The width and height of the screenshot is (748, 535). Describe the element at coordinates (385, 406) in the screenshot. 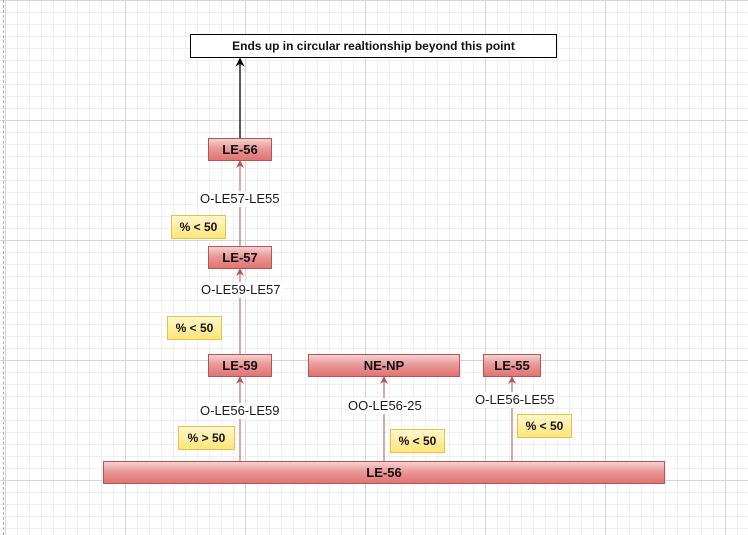

I see `edge-label-base-to-nenp: OO-LE56-25` at that location.